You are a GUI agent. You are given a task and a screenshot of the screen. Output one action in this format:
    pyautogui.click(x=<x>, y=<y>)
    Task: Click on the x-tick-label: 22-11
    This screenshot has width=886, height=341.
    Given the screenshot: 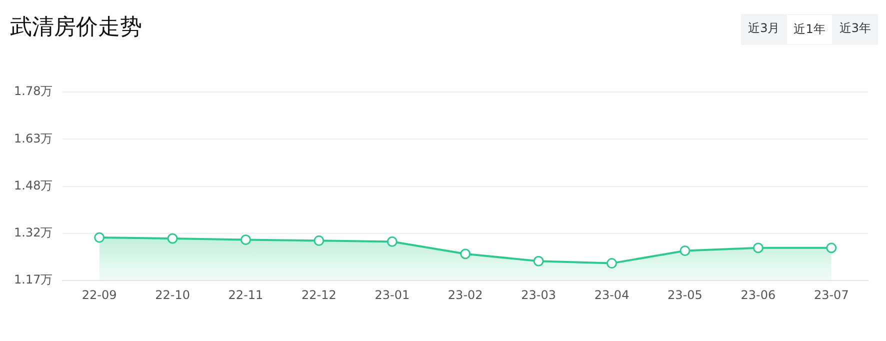 What is the action you would take?
    pyautogui.click(x=246, y=295)
    